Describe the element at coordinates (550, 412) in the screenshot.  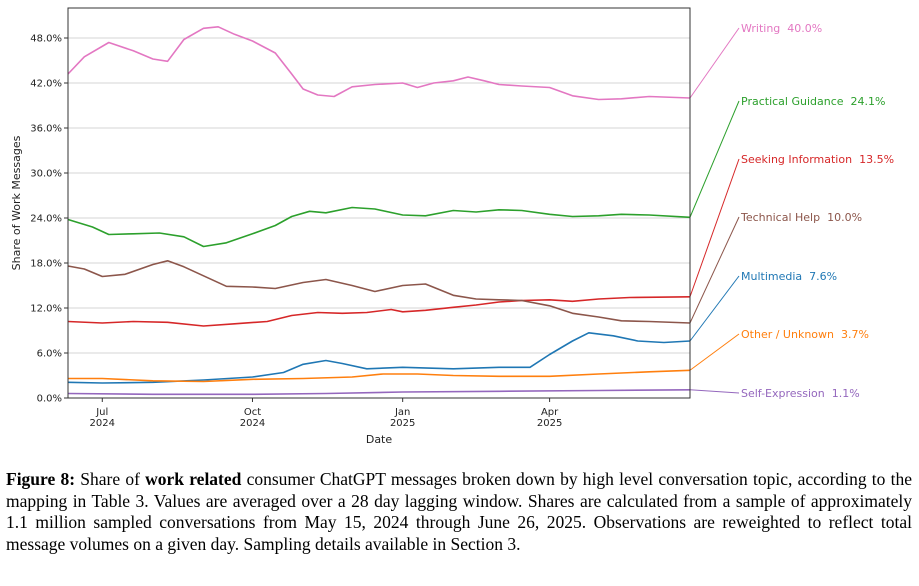
I see `x-tick-month-label: Apr` at that location.